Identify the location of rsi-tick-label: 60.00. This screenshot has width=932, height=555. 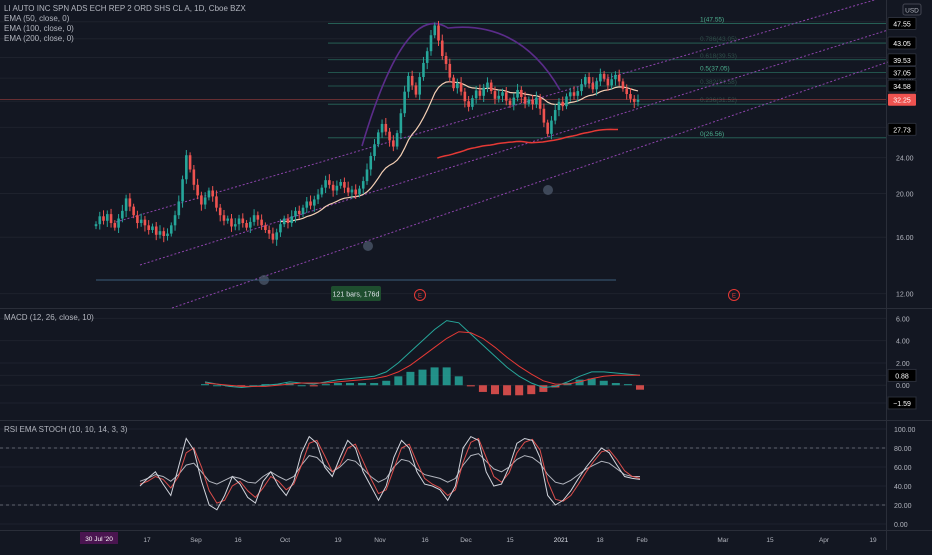
(903, 468).